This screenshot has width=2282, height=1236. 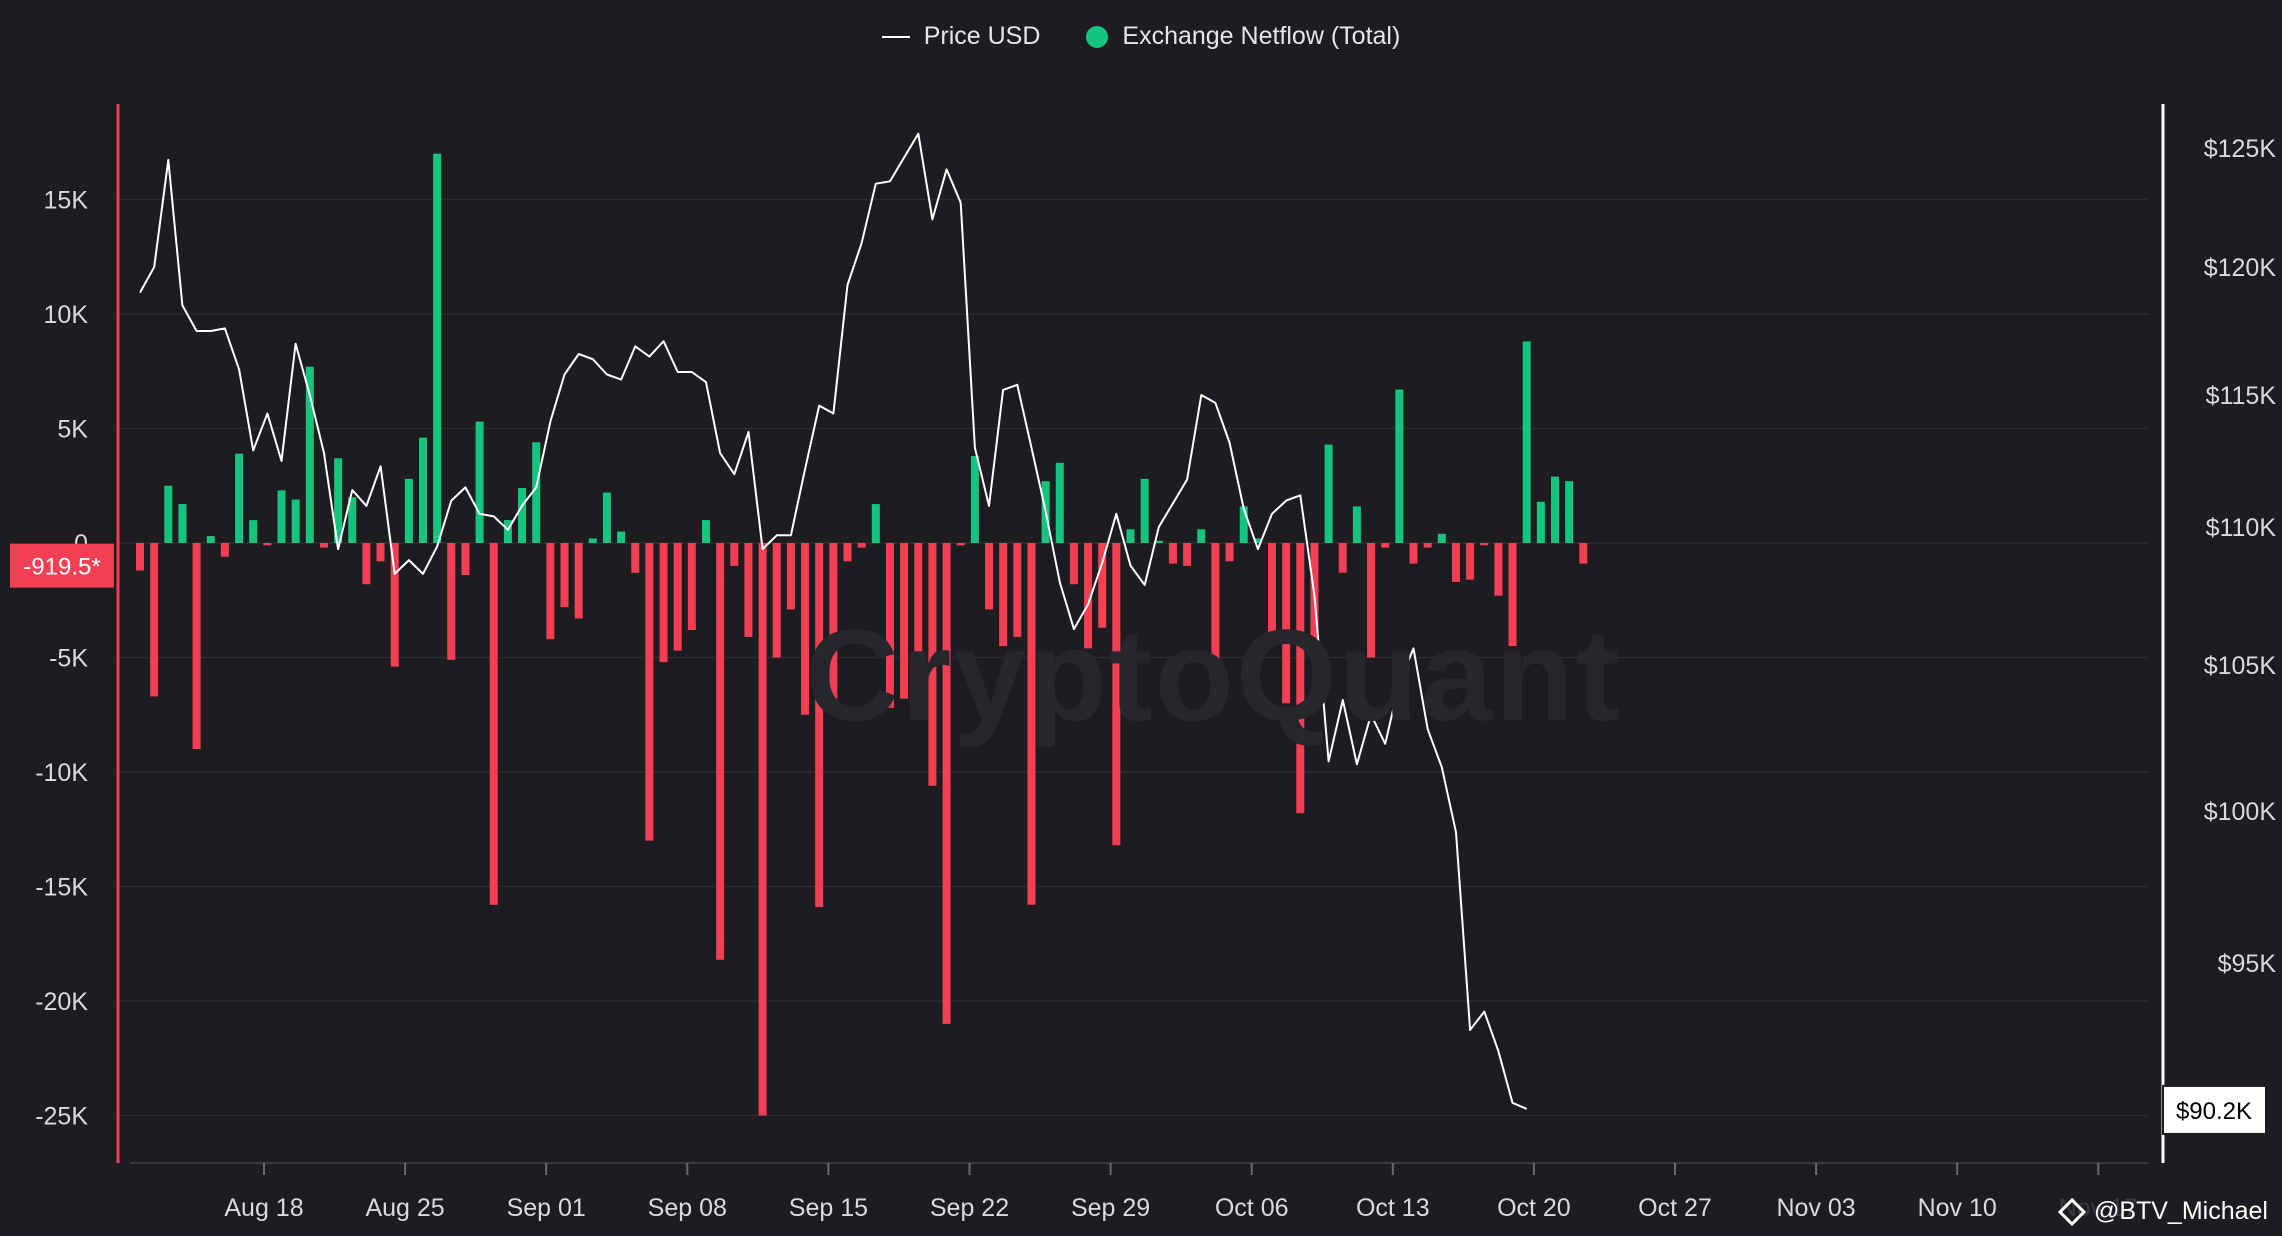 What do you see at coordinates (1393, 1208) in the screenshot?
I see `x-tick-label: Oct 13` at bounding box center [1393, 1208].